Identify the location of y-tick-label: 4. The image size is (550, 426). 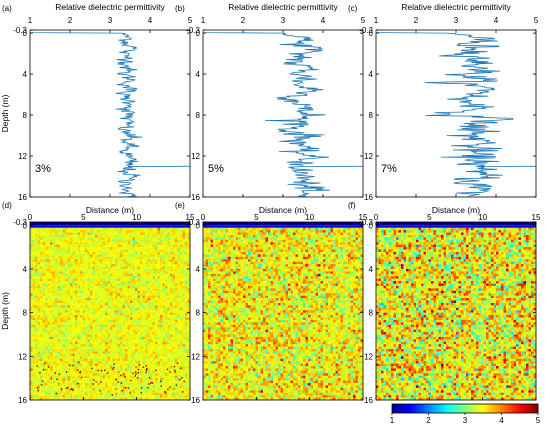
(25, 269).